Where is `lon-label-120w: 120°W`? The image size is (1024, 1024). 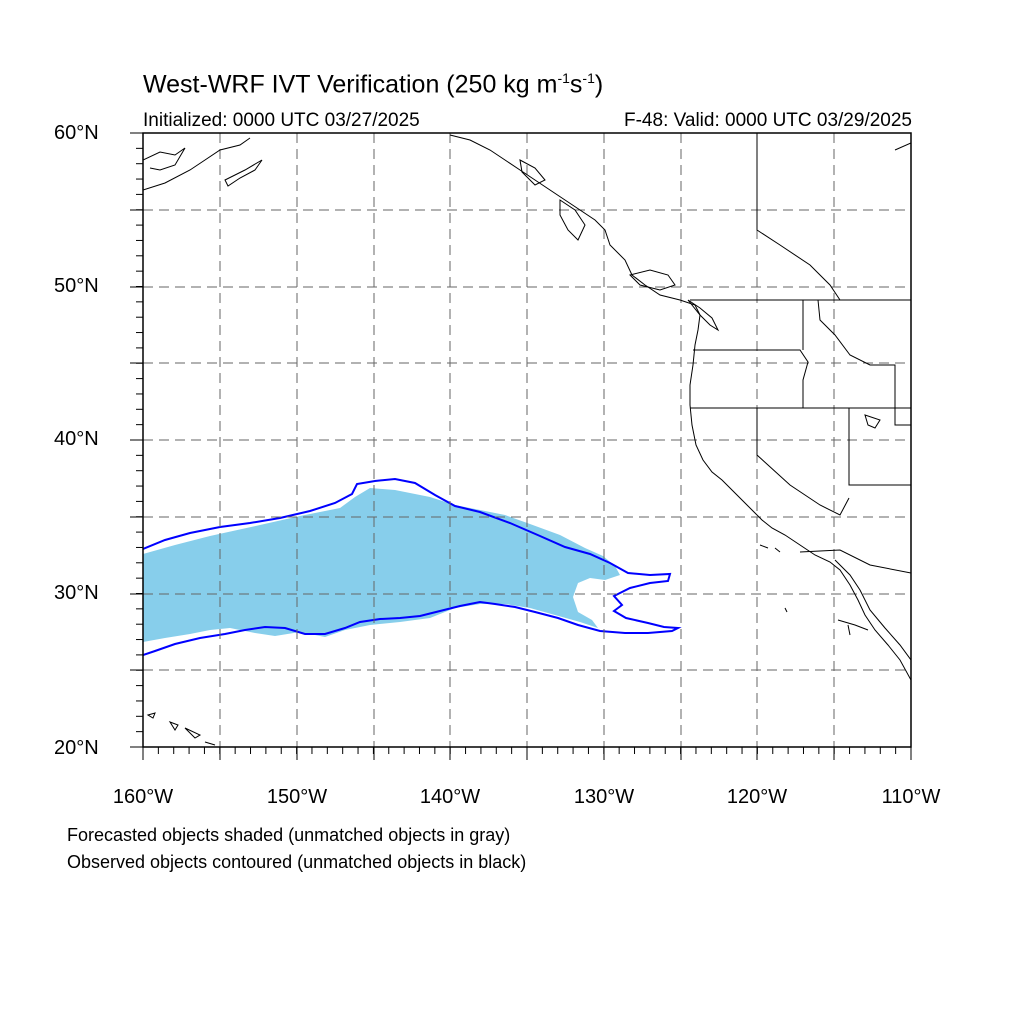 lon-label-120w: 120°W is located at coordinates (757, 797).